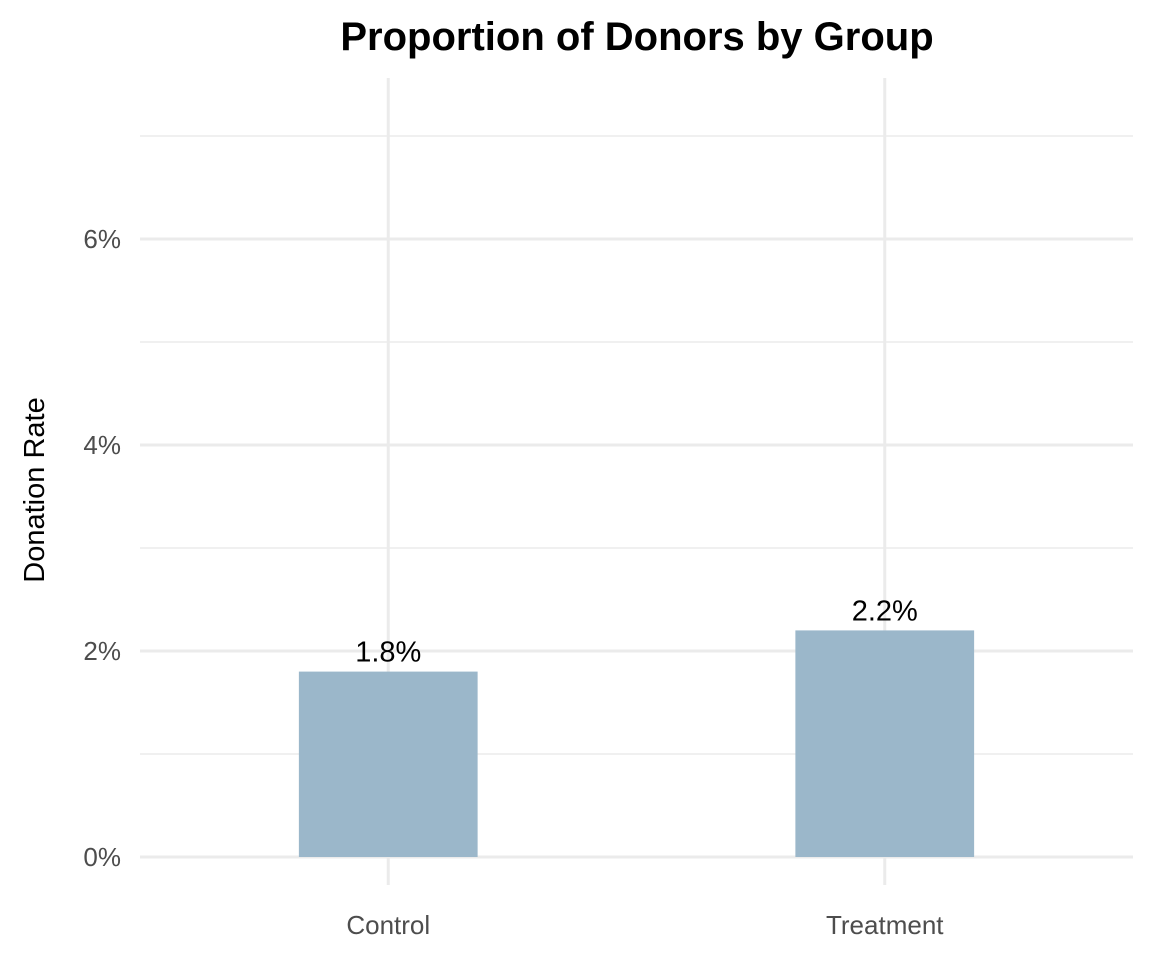 This screenshot has width=1152, height=965. Describe the element at coordinates (885, 611) in the screenshot. I see `bar-value-label: 2.2%` at that location.